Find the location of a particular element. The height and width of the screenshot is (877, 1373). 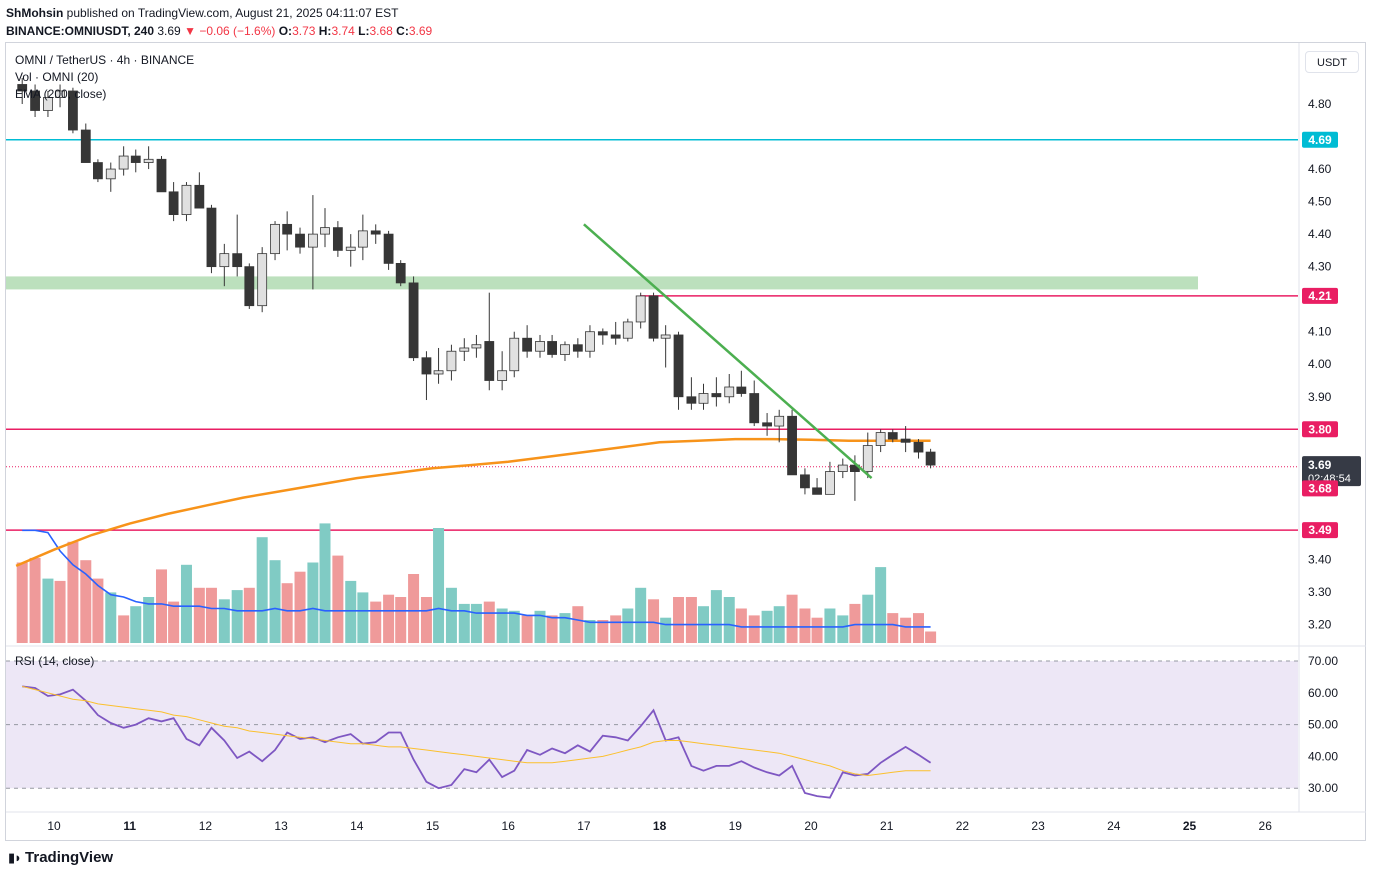

level-label: 4.21 is located at coordinates (1320, 296).